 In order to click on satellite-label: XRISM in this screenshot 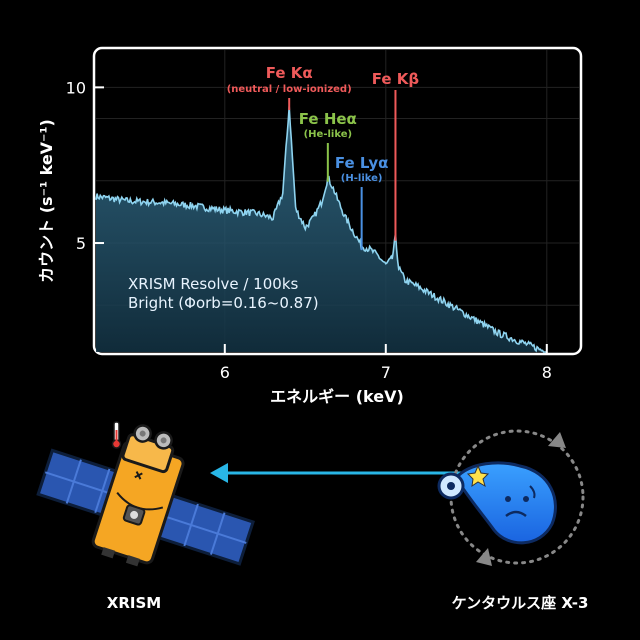, I will do `click(134, 603)`.